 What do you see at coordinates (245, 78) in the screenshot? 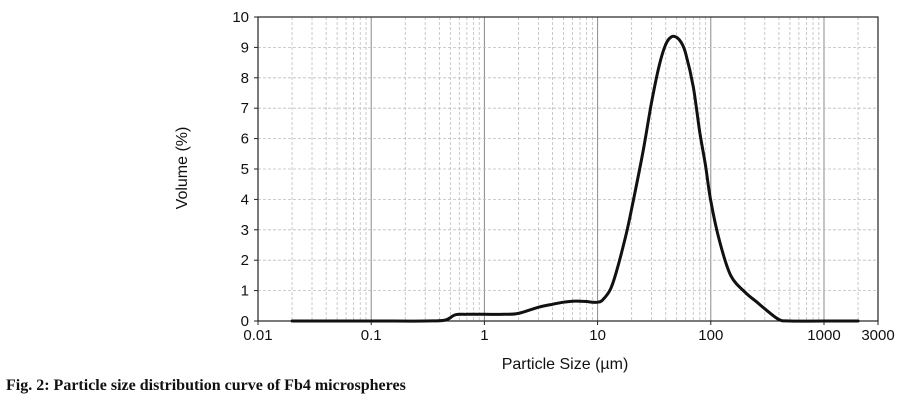
I see `y-tick-label: 8` at bounding box center [245, 78].